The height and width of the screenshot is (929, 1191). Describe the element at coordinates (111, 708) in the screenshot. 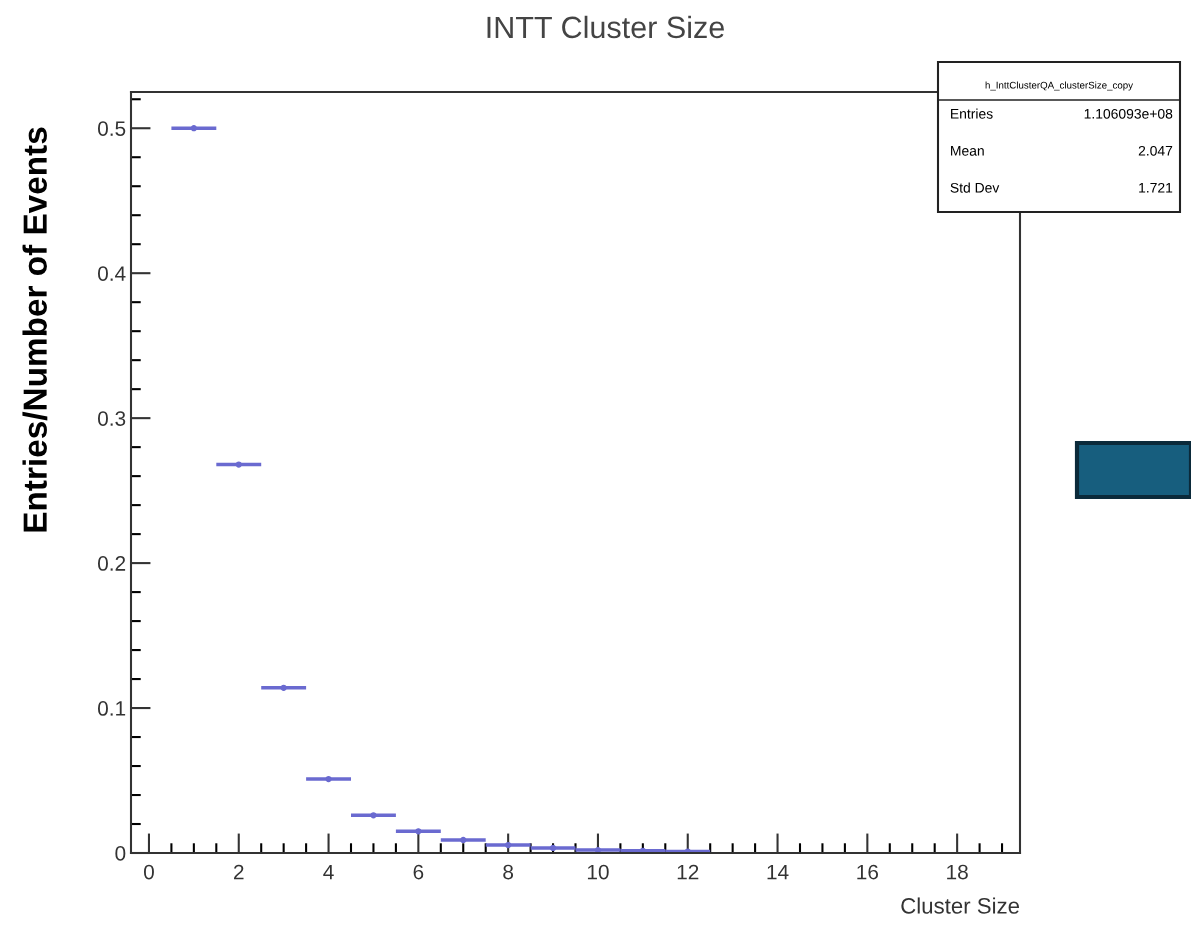

I see `y-tick-label: 0.1` at that location.